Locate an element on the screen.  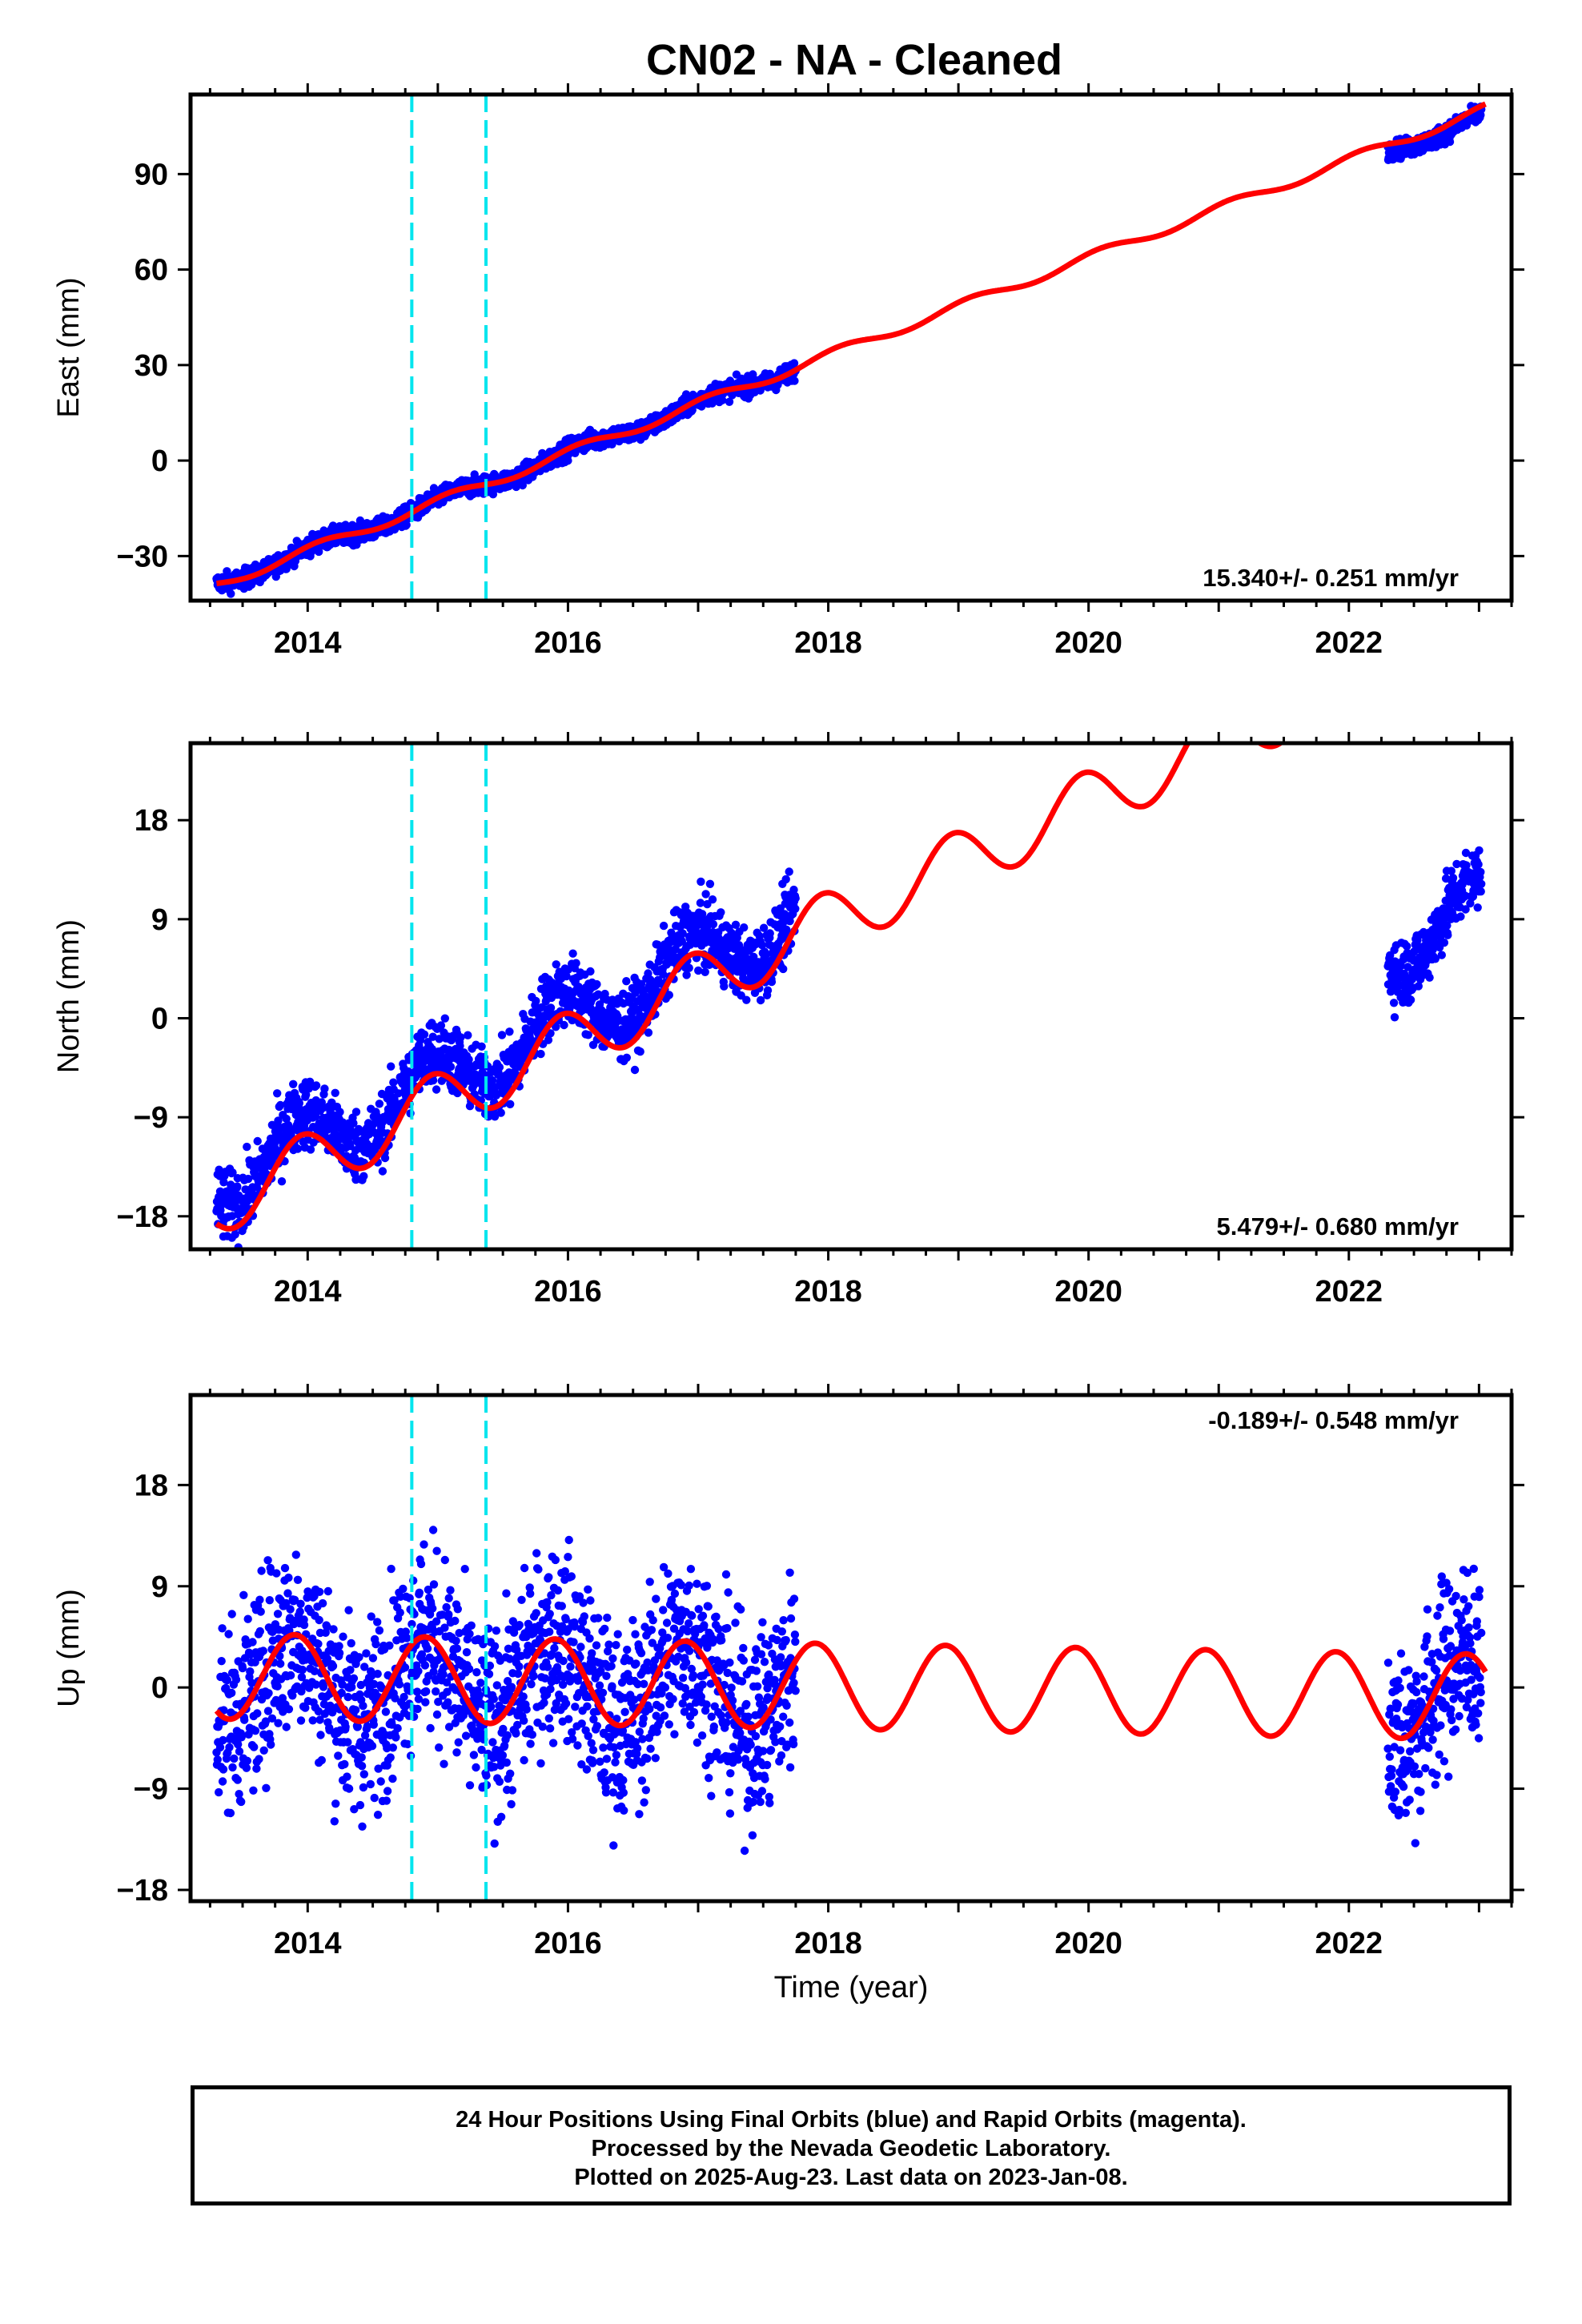
chart-title: CN02 - NA - Cleaned is located at coordinates (854, 60).